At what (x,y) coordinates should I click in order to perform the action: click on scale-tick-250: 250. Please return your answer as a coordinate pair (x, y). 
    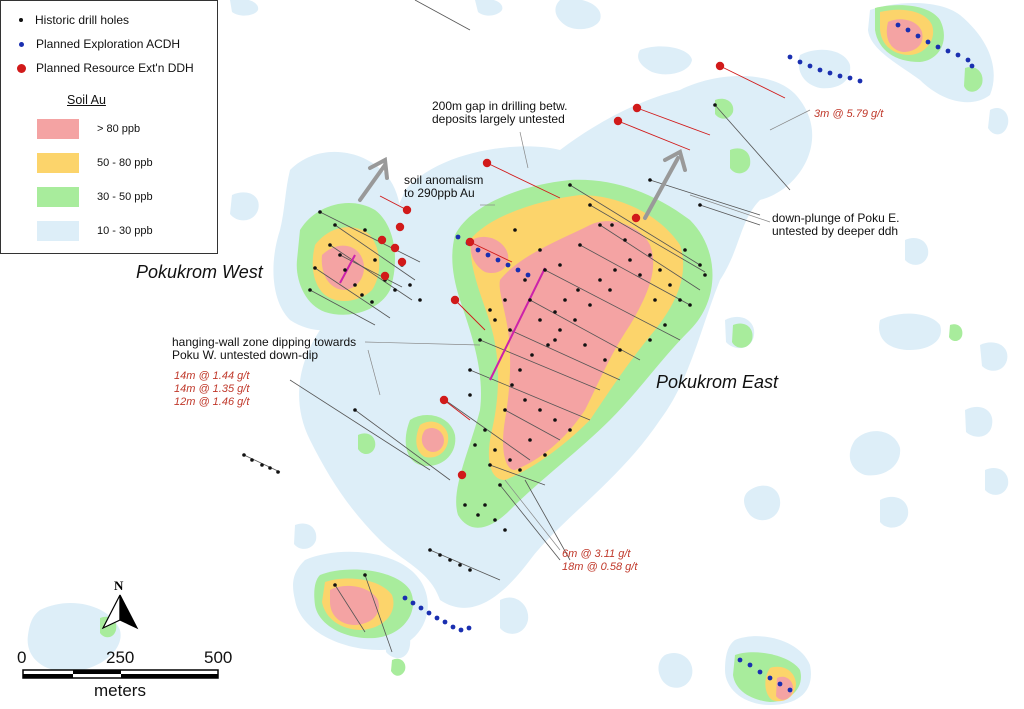
    Looking at the image, I should click on (120, 657).